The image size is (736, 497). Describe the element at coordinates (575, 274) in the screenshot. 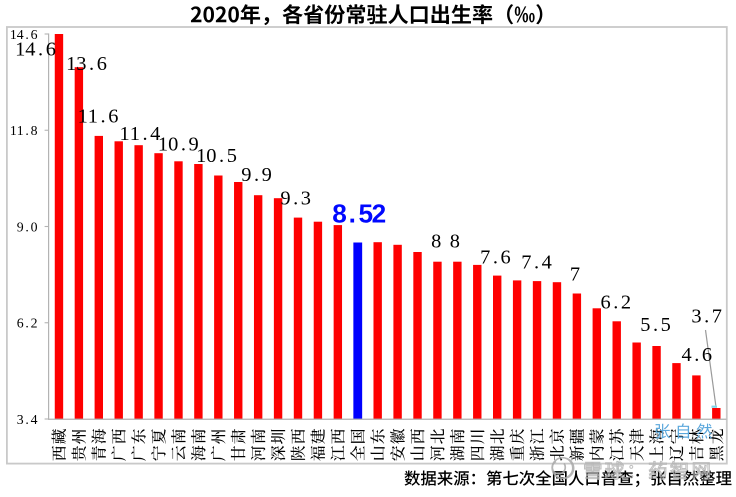

I see `svg-text: 7` at that location.